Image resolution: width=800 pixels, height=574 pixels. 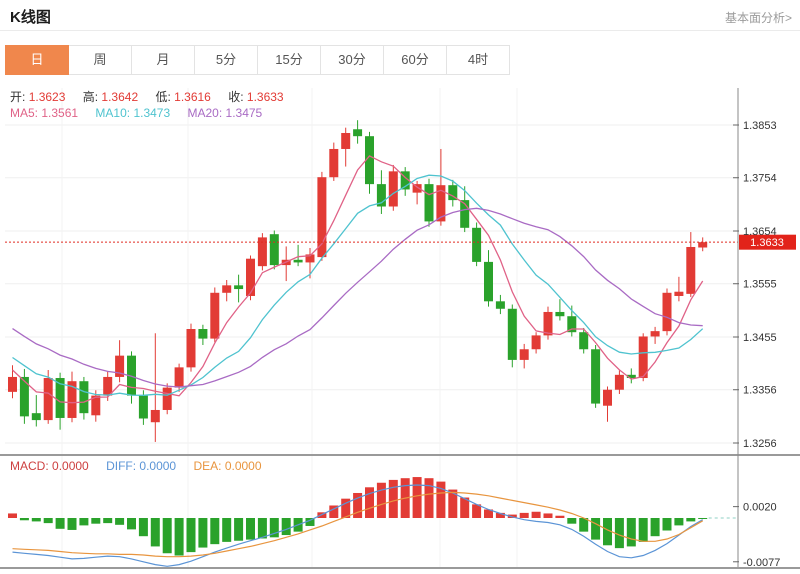 What do you see at coordinates (289, 60) in the screenshot?
I see `tab-15min: 15分` at bounding box center [289, 60].